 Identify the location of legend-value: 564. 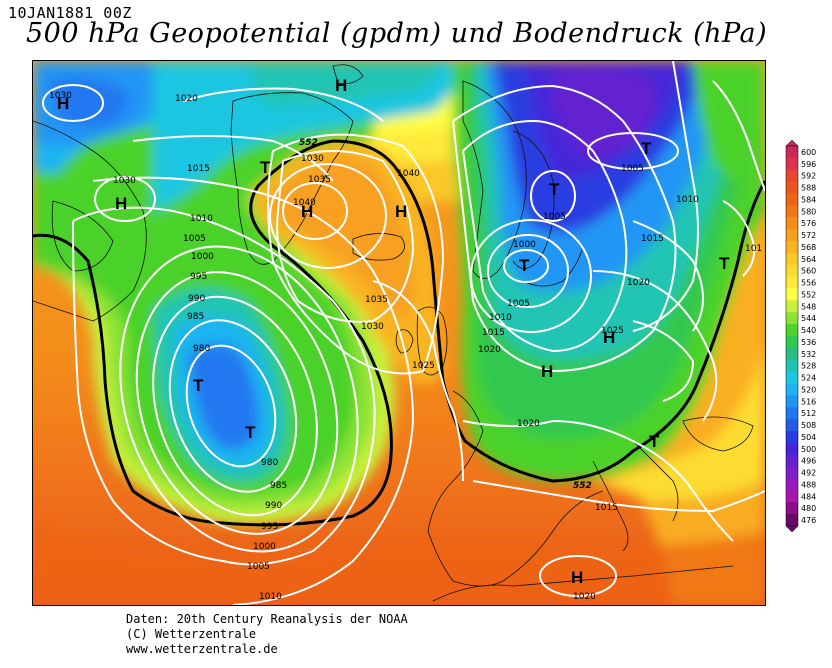
(808, 259).